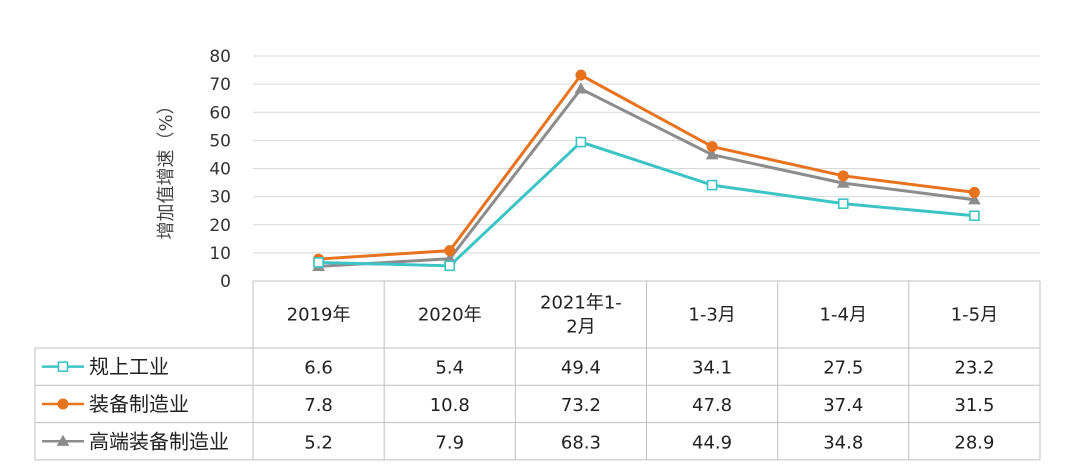 The width and height of the screenshot is (1080, 469). I want to click on table-value: 47.8, so click(712, 405).